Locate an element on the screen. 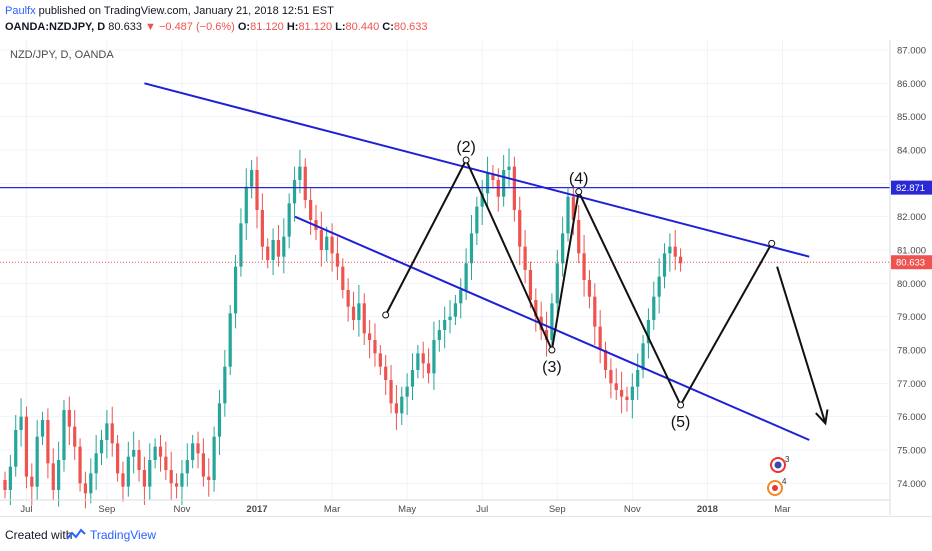 This screenshot has width=932, height=551. event-count-label: 3 is located at coordinates (787, 459).